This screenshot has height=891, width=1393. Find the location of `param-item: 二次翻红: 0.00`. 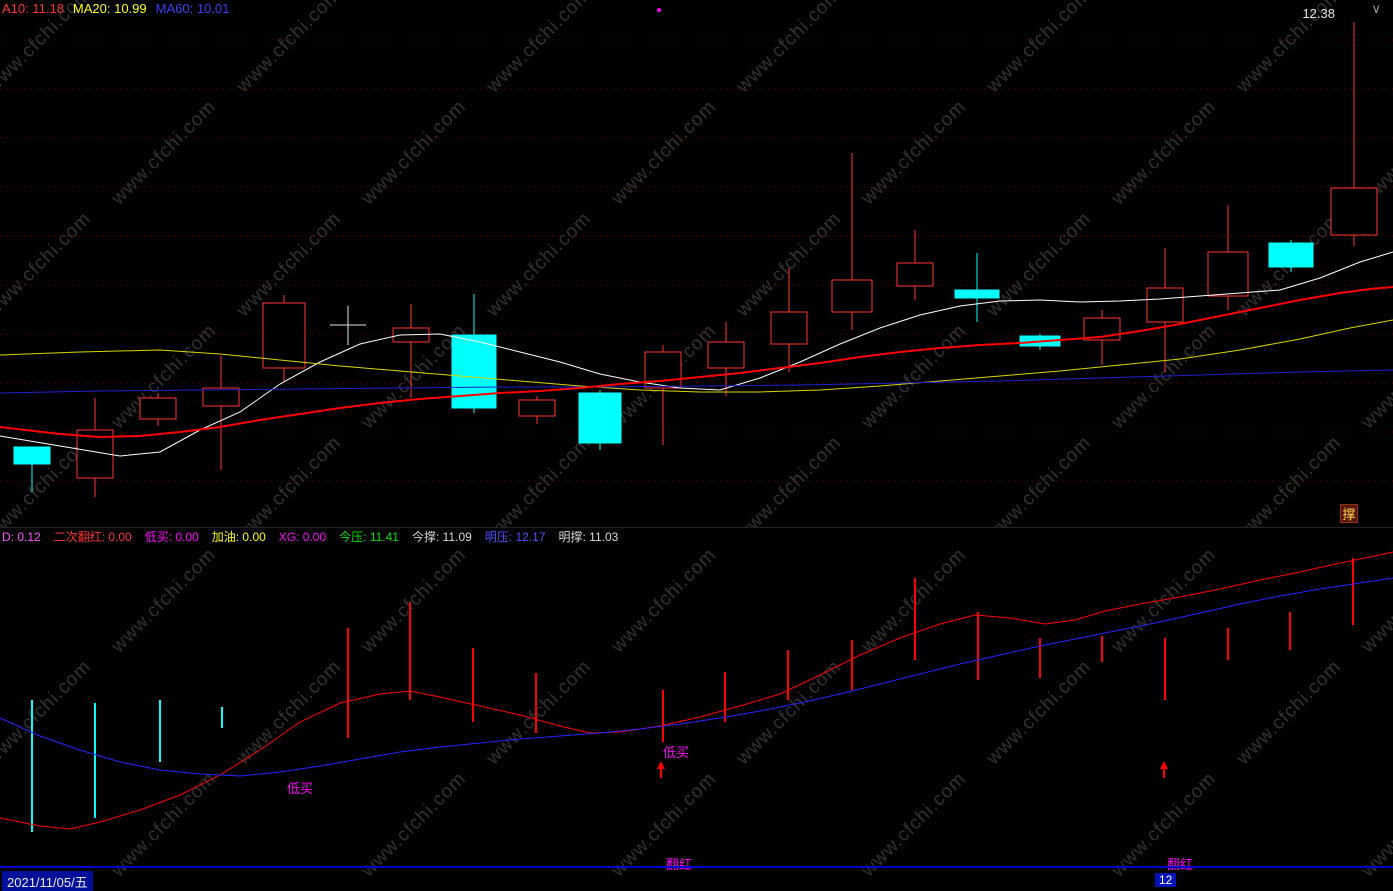

param-item: 二次翻红: 0.00 is located at coordinates (92, 537).